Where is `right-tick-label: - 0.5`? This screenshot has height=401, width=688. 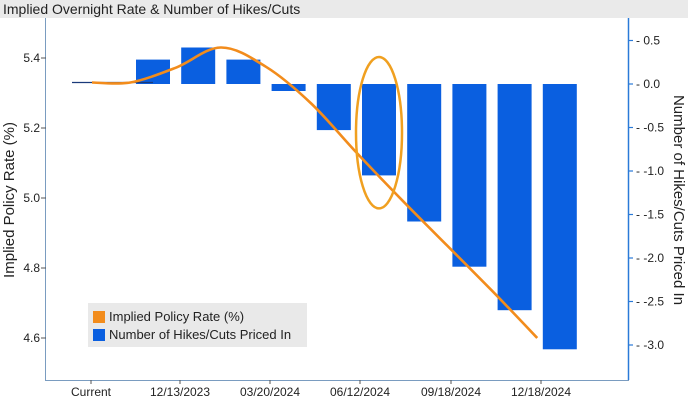 right-tick-label: - 0.5 is located at coordinates (648, 41).